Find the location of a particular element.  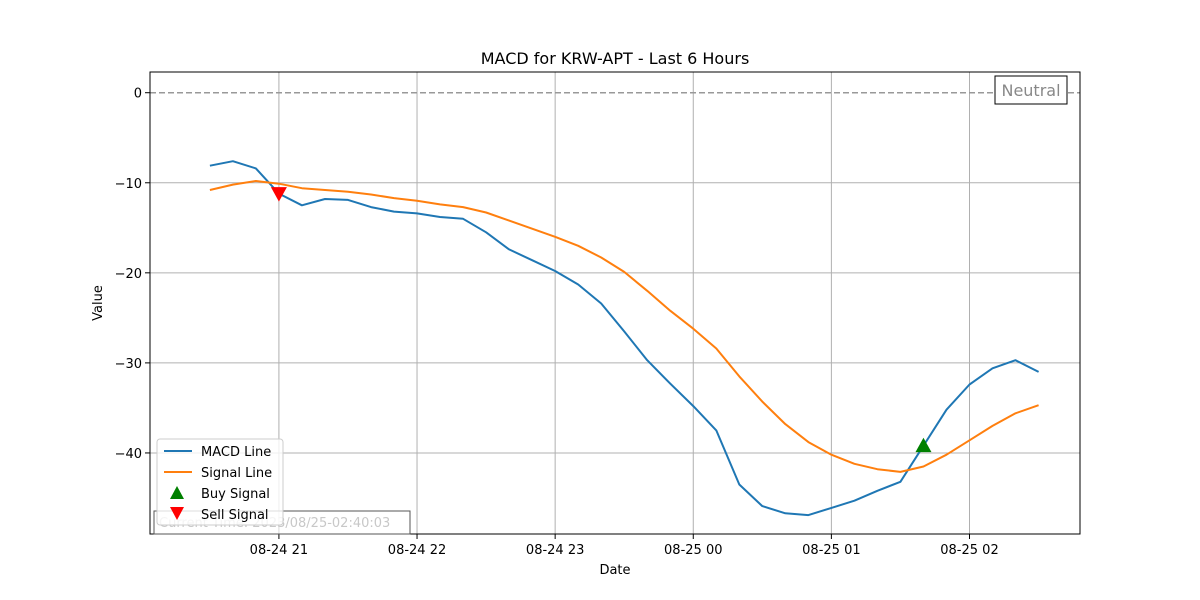

legend-buy-swatch is located at coordinates (177, 492).